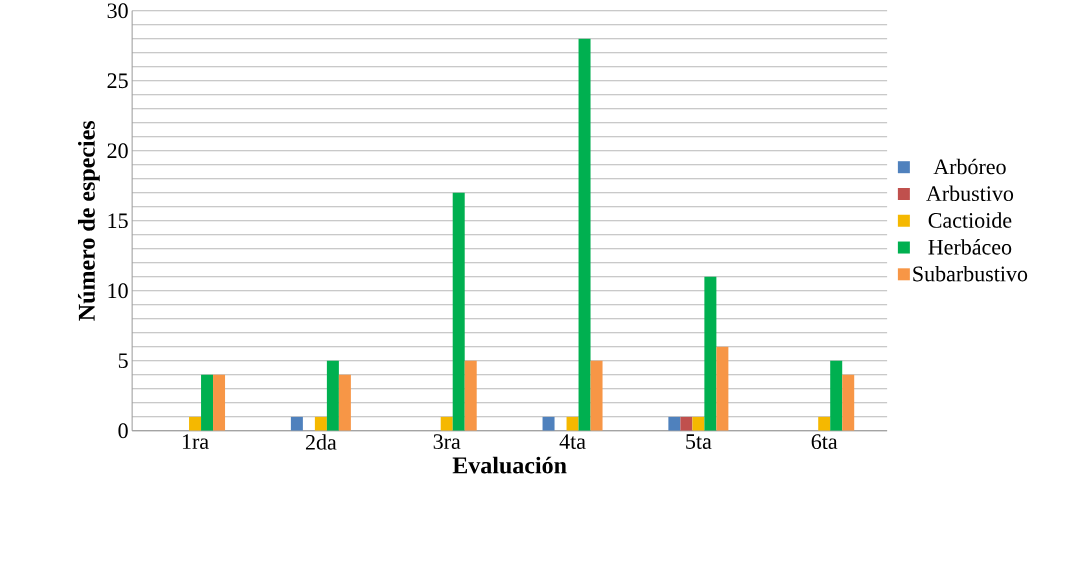 The height and width of the screenshot is (579, 1088). What do you see at coordinates (123, 360) in the screenshot?
I see `y-tick-label: 5` at bounding box center [123, 360].